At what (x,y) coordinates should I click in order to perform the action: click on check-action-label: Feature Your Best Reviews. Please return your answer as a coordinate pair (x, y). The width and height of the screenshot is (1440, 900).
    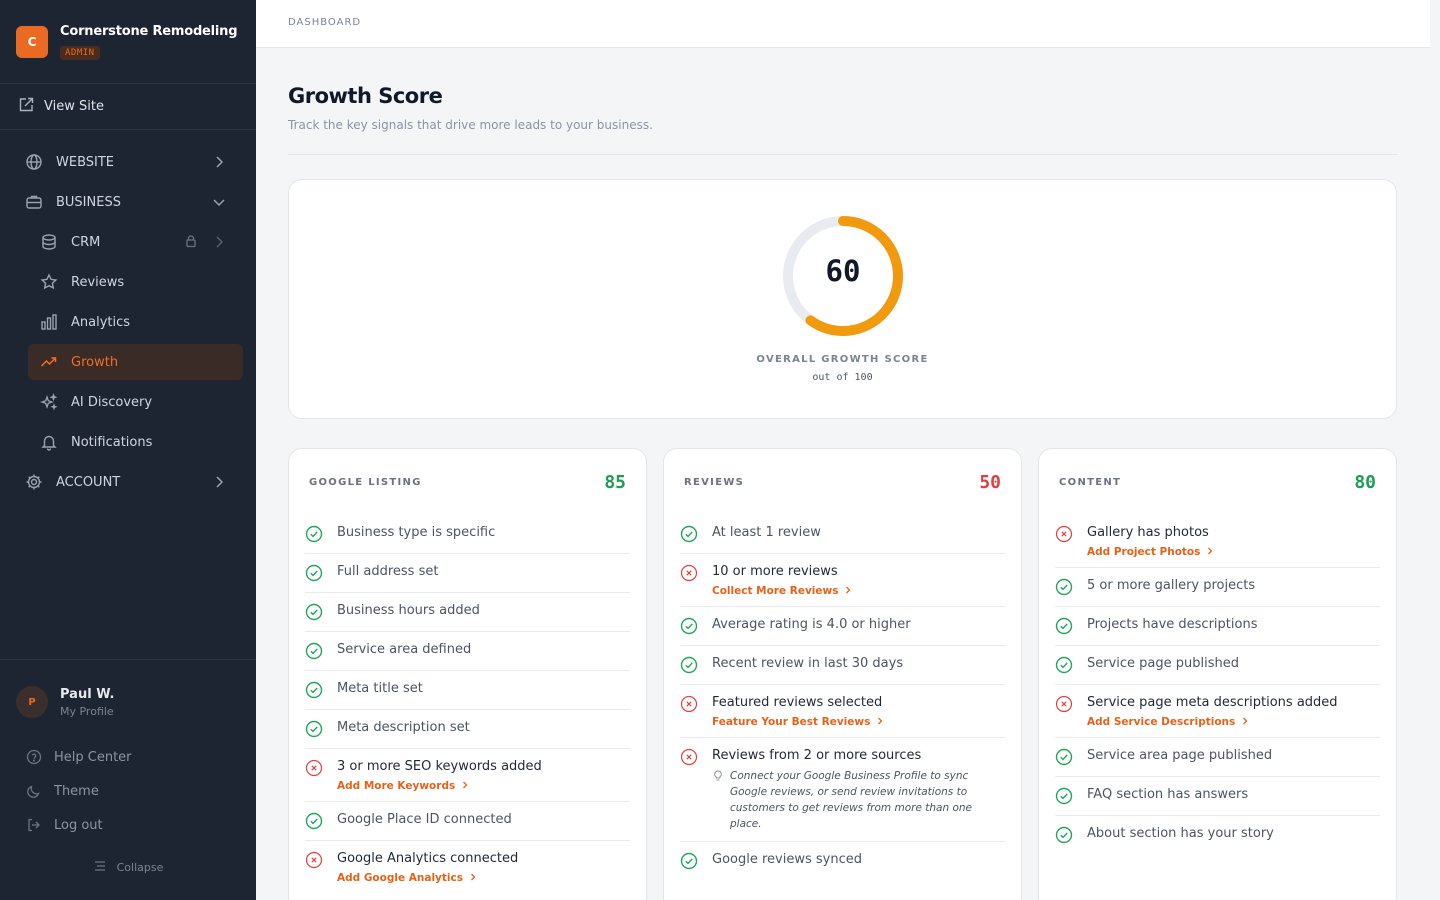
    Looking at the image, I should click on (791, 722).